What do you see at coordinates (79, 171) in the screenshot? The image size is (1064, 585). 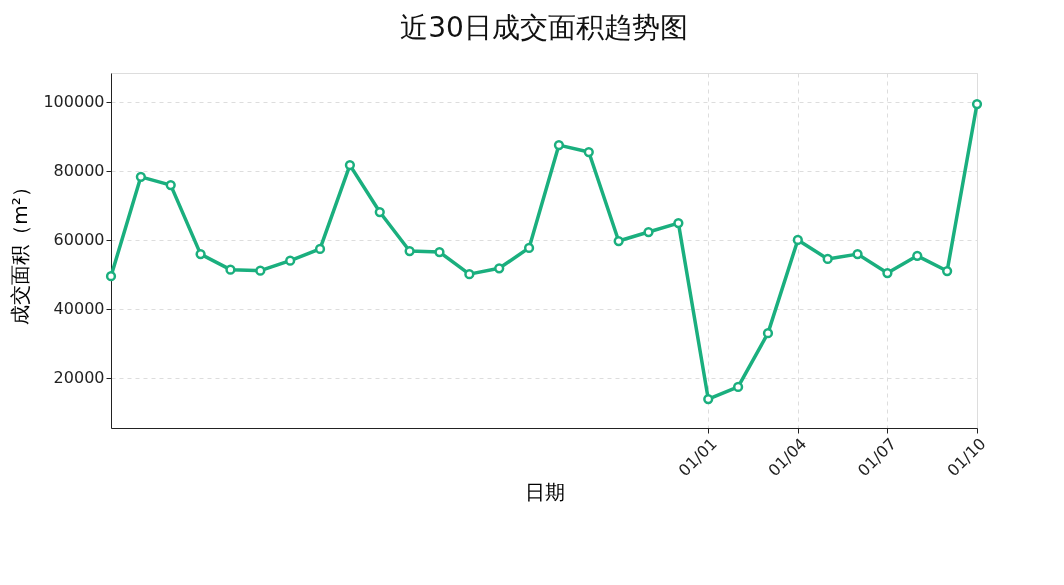 I see `y-tick-label: 80000` at bounding box center [79, 171].